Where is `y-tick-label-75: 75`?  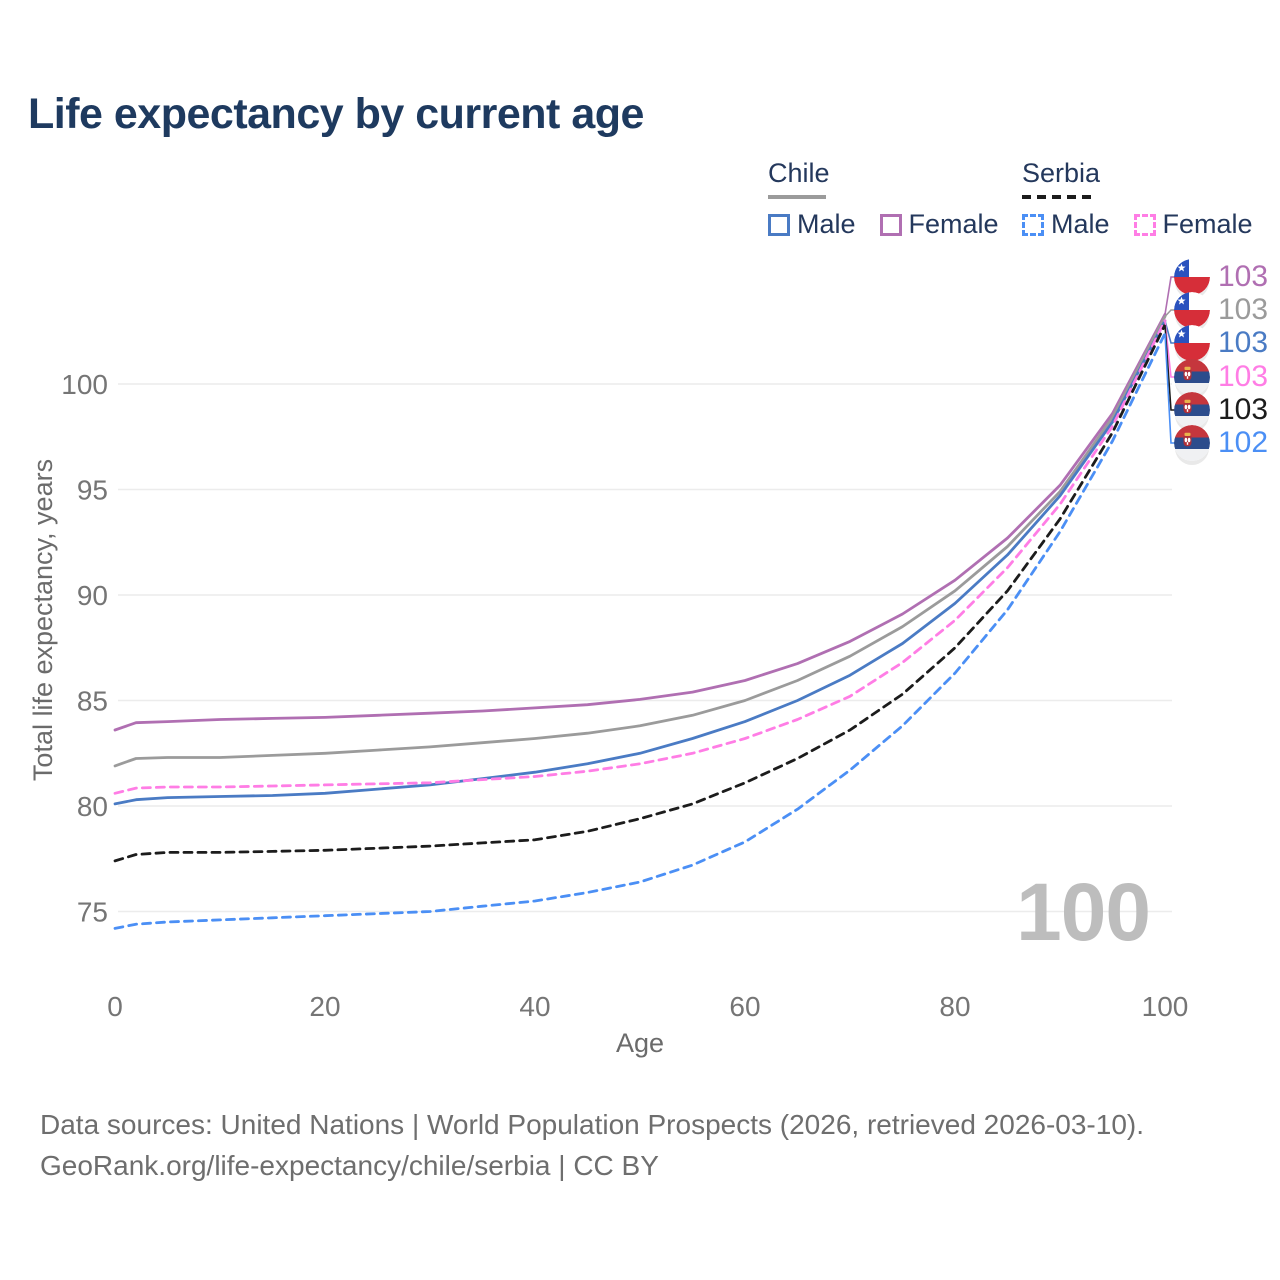 y-tick-label-75: 75 is located at coordinates (92, 912).